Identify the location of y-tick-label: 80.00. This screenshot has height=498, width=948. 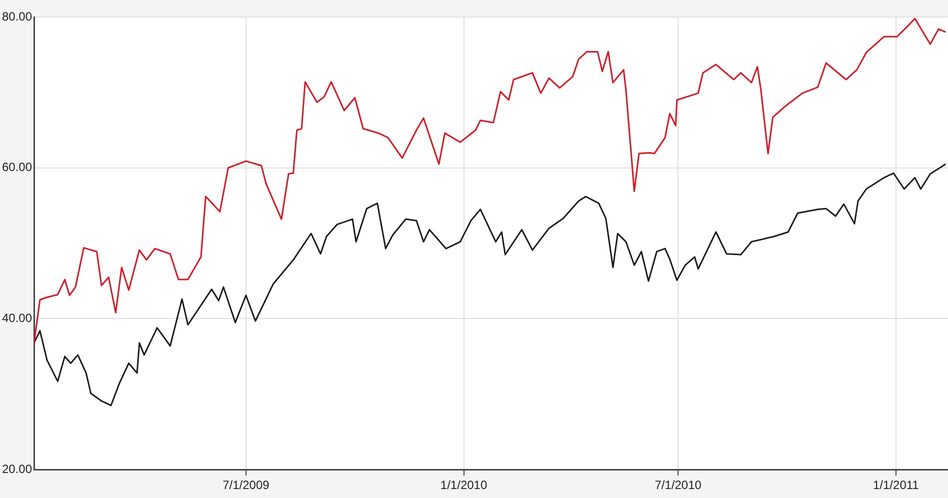
(17, 16).